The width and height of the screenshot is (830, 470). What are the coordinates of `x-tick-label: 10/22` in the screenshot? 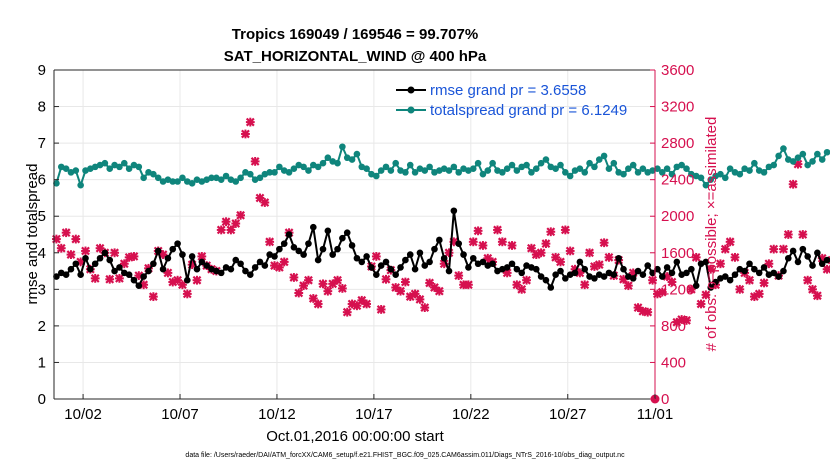 It's located at (471, 414).